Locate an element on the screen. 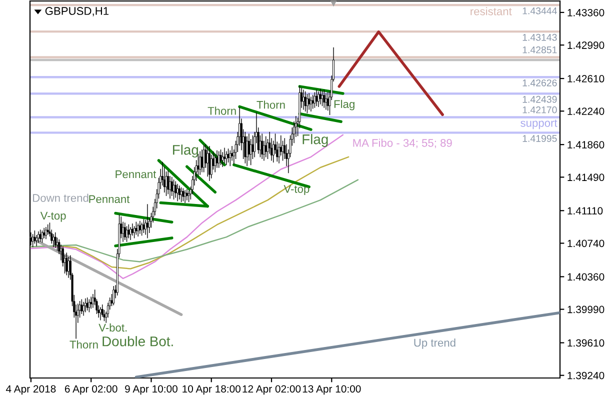 The width and height of the screenshot is (608, 400). y-tick-label: 1.42990 is located at coordinates (586, 45).